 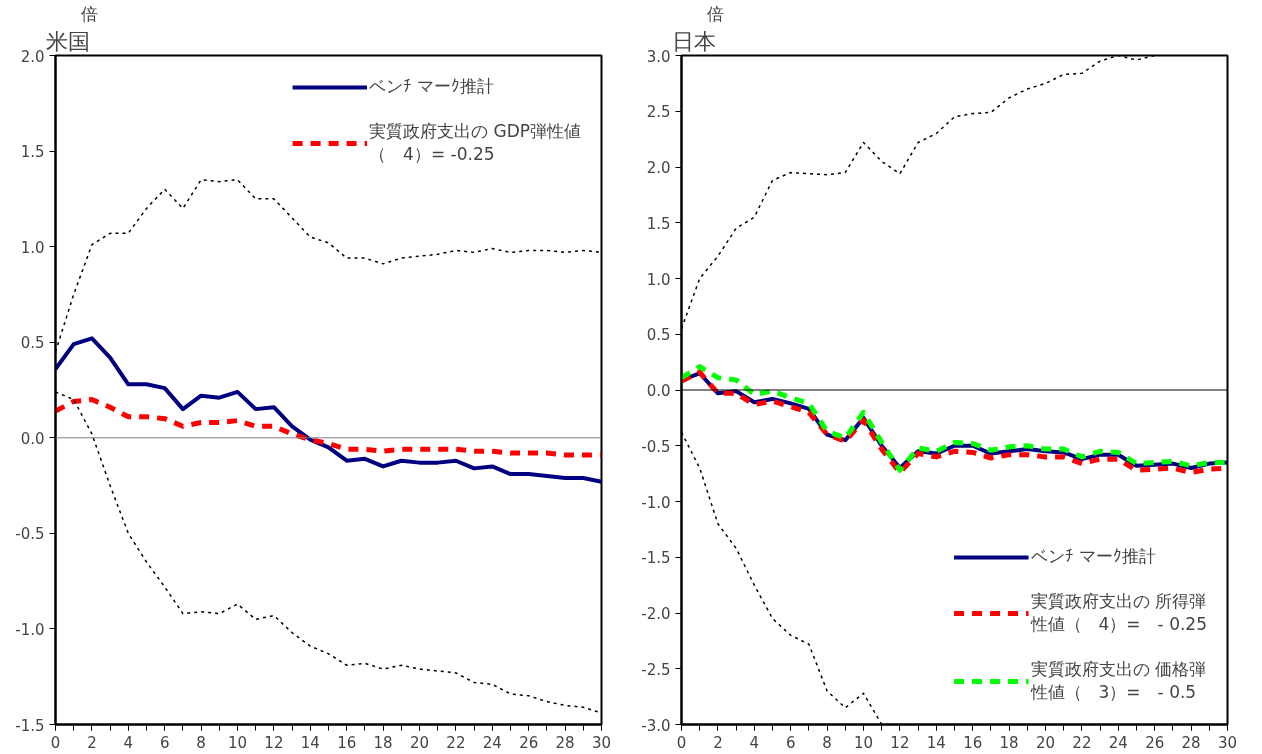 What do you see at coordinates (693, 41) in the screenshot?
I see `chart-title: 日本` at bounding box center [693, 41].